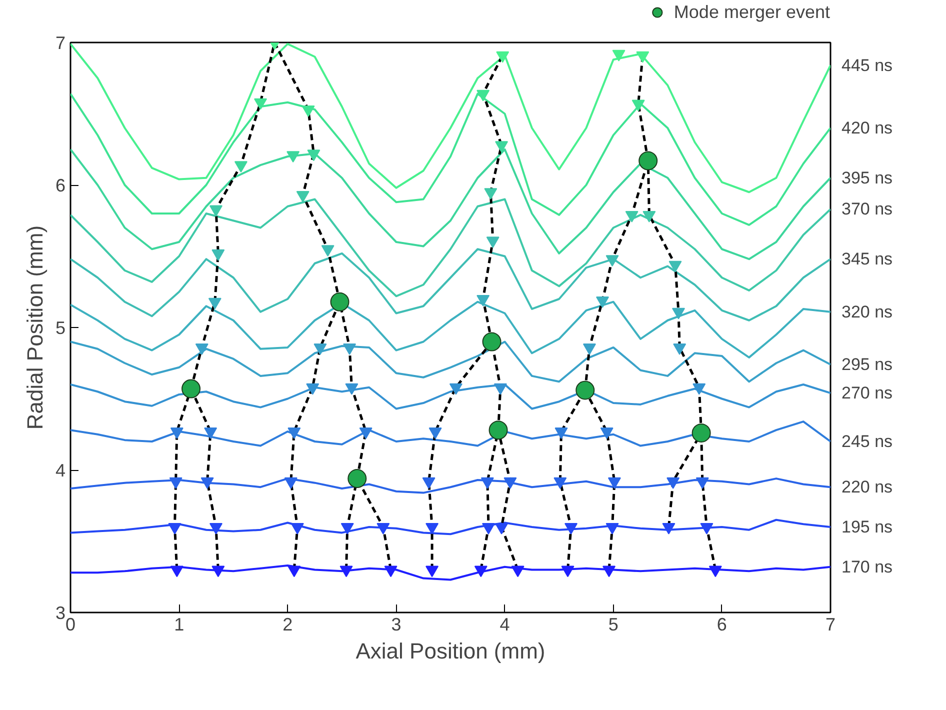 The height and width of the screenshot is (710, 946). I want to click on x-tick-label: 6, so click(721, 624).